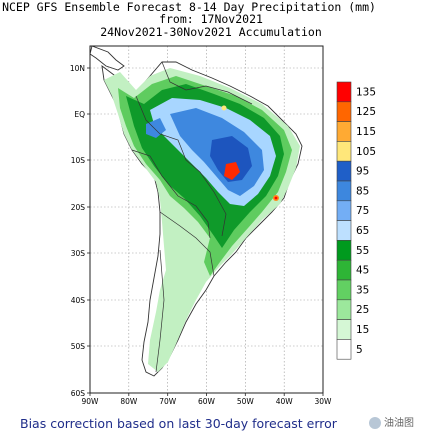 The height and width of the screenshot is (435, 422). I want to click on legend-label: 35, so click(362, 290).